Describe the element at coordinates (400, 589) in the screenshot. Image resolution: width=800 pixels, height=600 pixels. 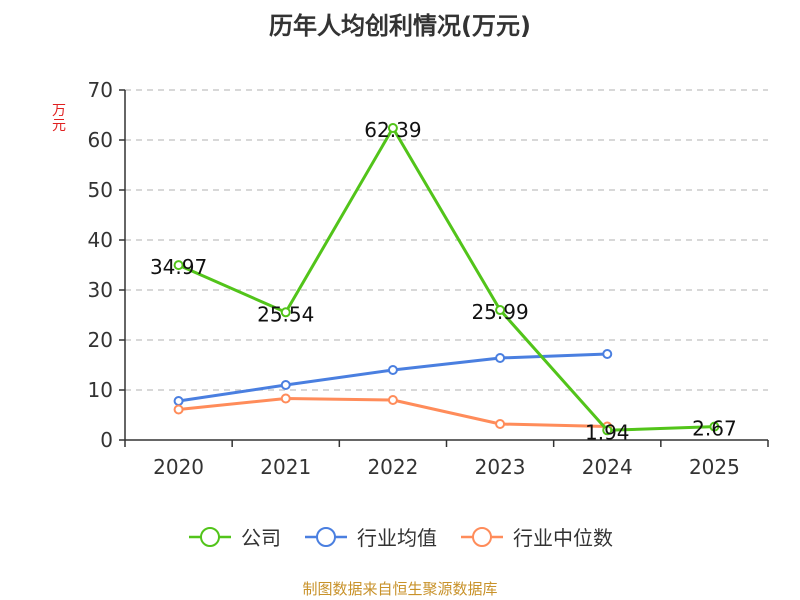
I see `source-note: 制图数据来自恒生聚源数据库` at that location.